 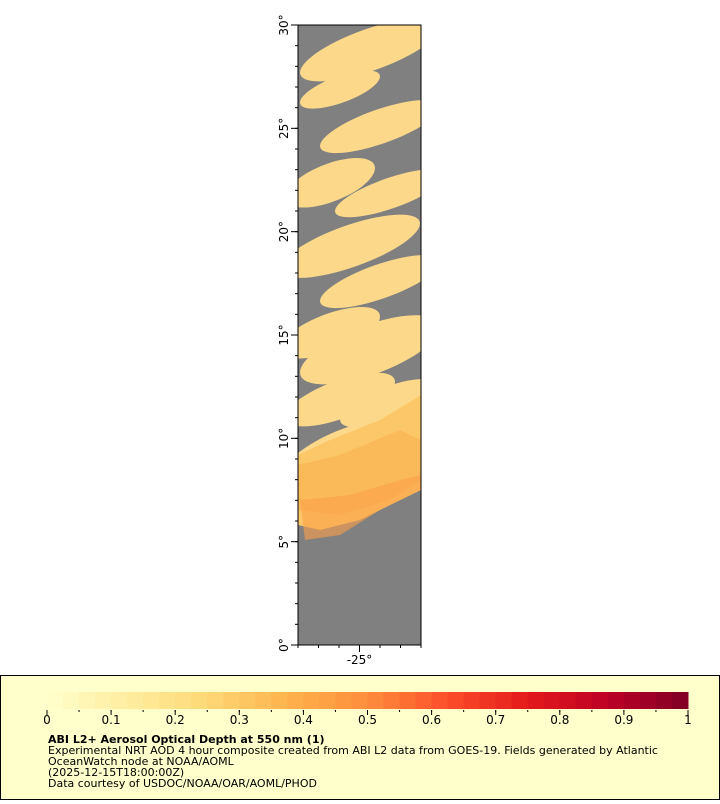 I want to click on colorbar-tick-label: 0.7, so click(x=495, y=720).